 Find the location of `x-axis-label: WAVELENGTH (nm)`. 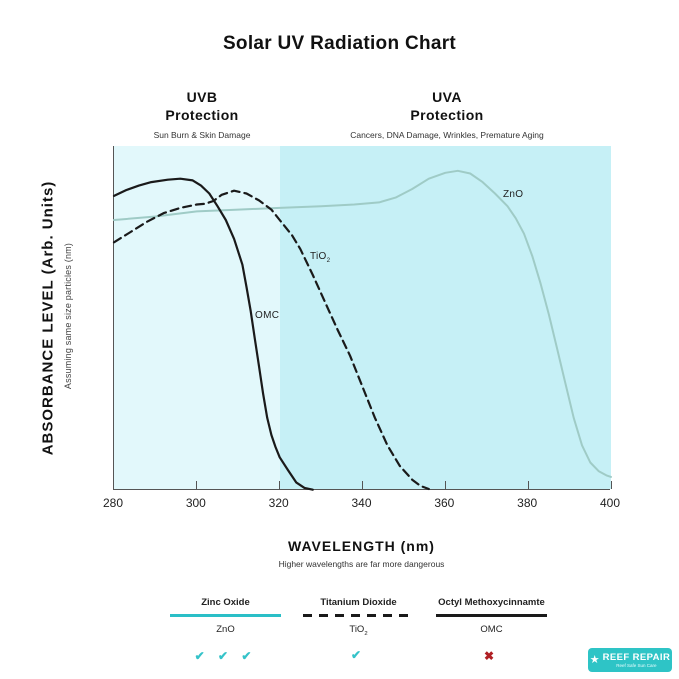

x-axis-label: WAVELENGTH (nm) is located at coordinates (361, 546).